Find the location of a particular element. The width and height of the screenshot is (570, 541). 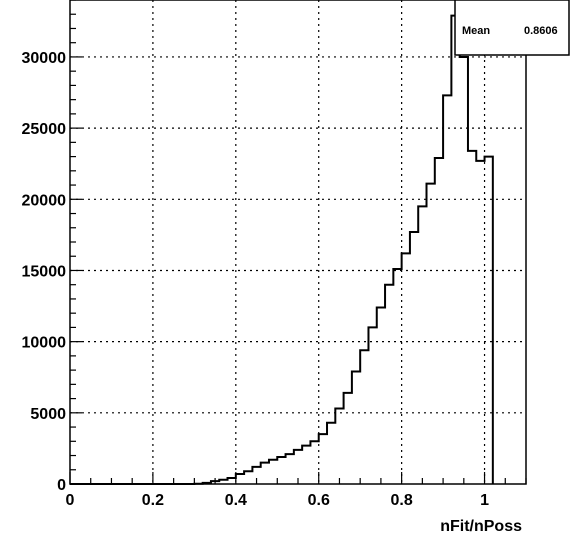

y-tick-label: 20000 is located at coordinates (44, 200).